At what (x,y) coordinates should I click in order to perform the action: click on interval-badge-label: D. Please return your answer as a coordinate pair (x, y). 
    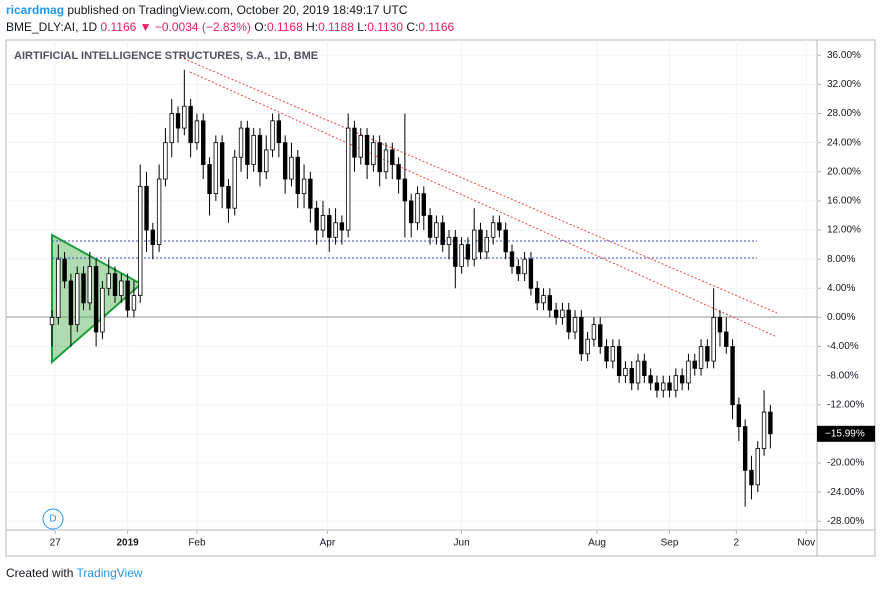
    Looking at the image, I should click on (52, 519).